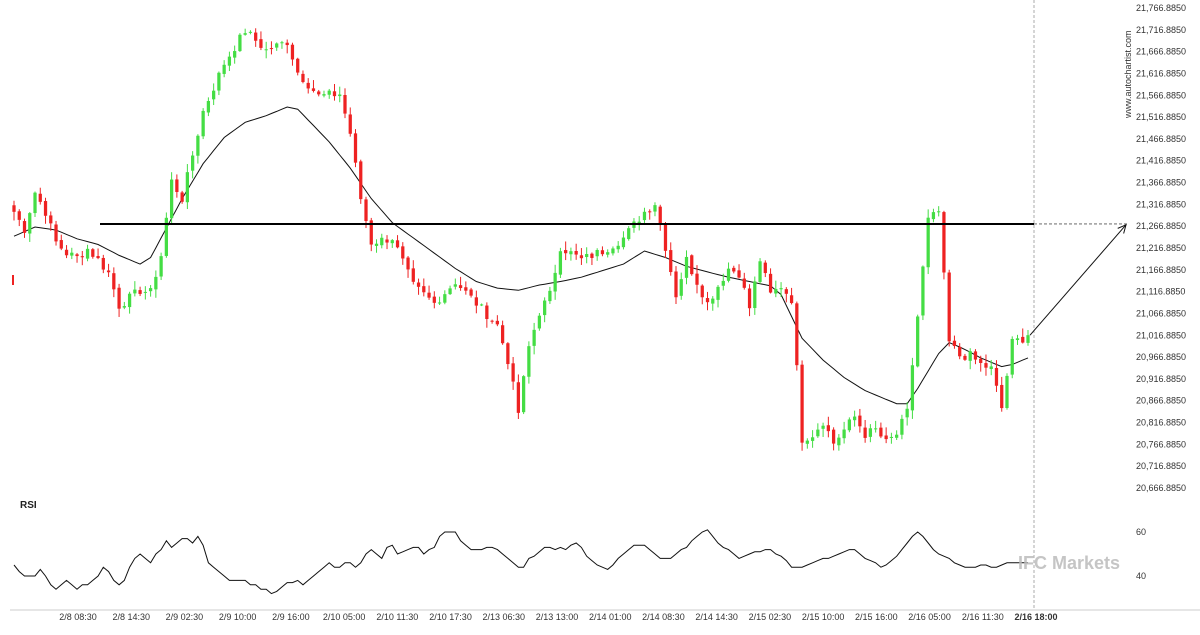 The width and height of the screenshot is (1200, 635). I want to click on price-tick-label: 21,566.8850, so click(1161, 95).